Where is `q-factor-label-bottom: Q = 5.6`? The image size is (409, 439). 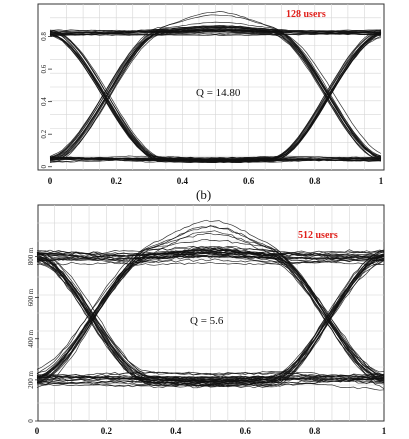 q-factor-label-bottom: Q = 5.6 is located at coordinates (207, 321).